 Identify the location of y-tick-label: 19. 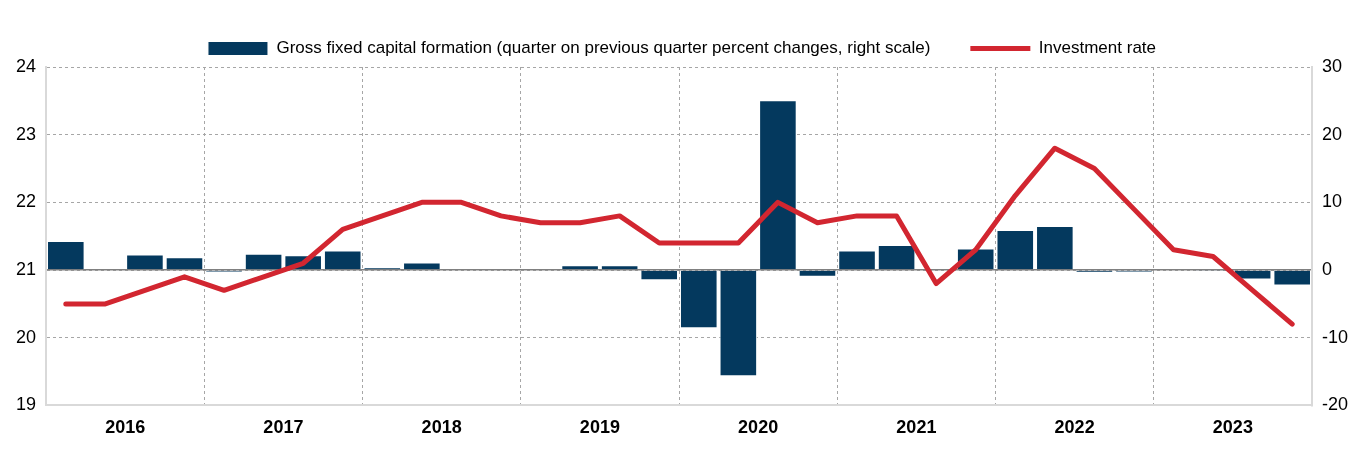
(26, 404).